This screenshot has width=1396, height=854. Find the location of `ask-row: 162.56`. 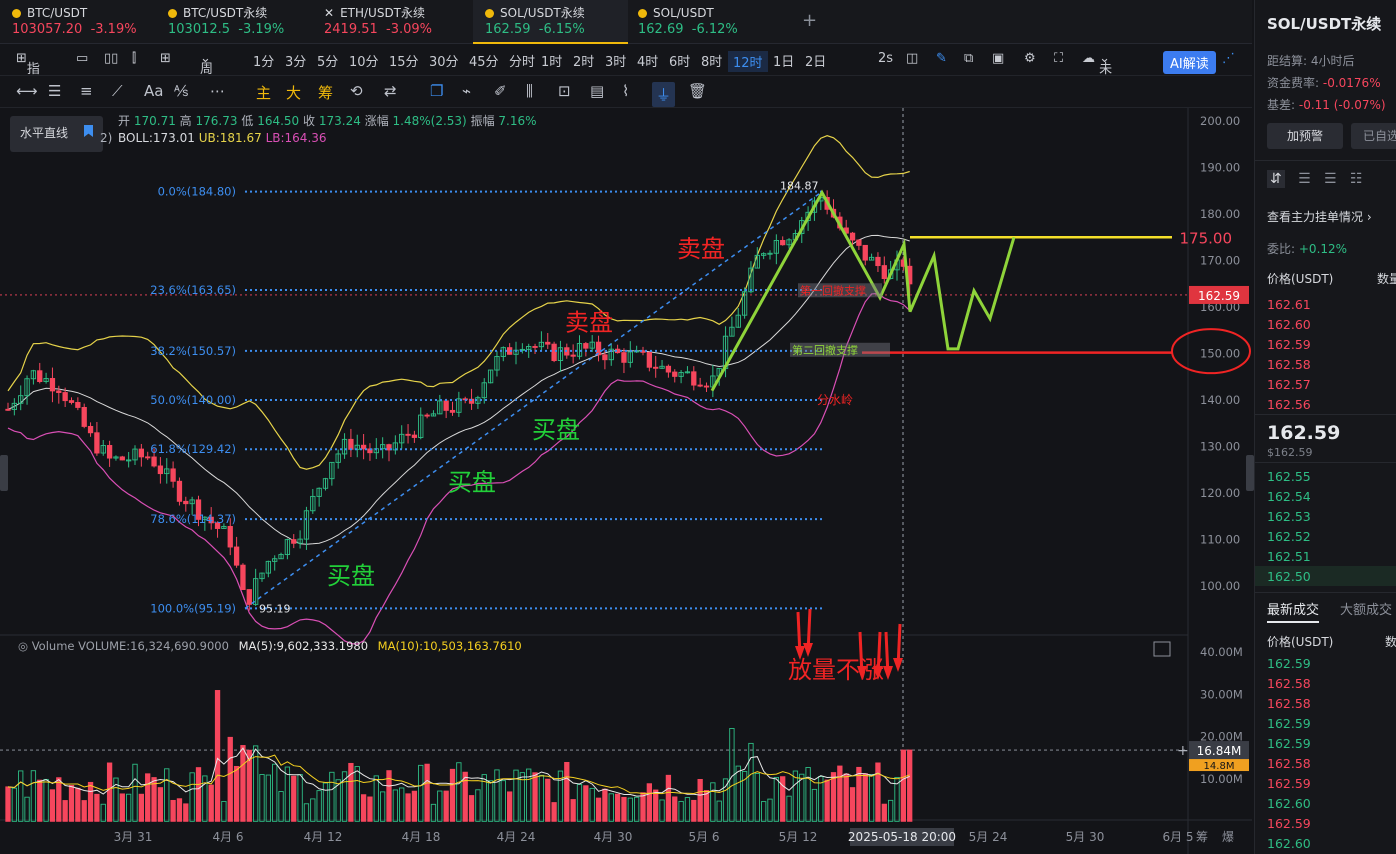

ask-row: 162.56 is located at coordinates (1289, 404).